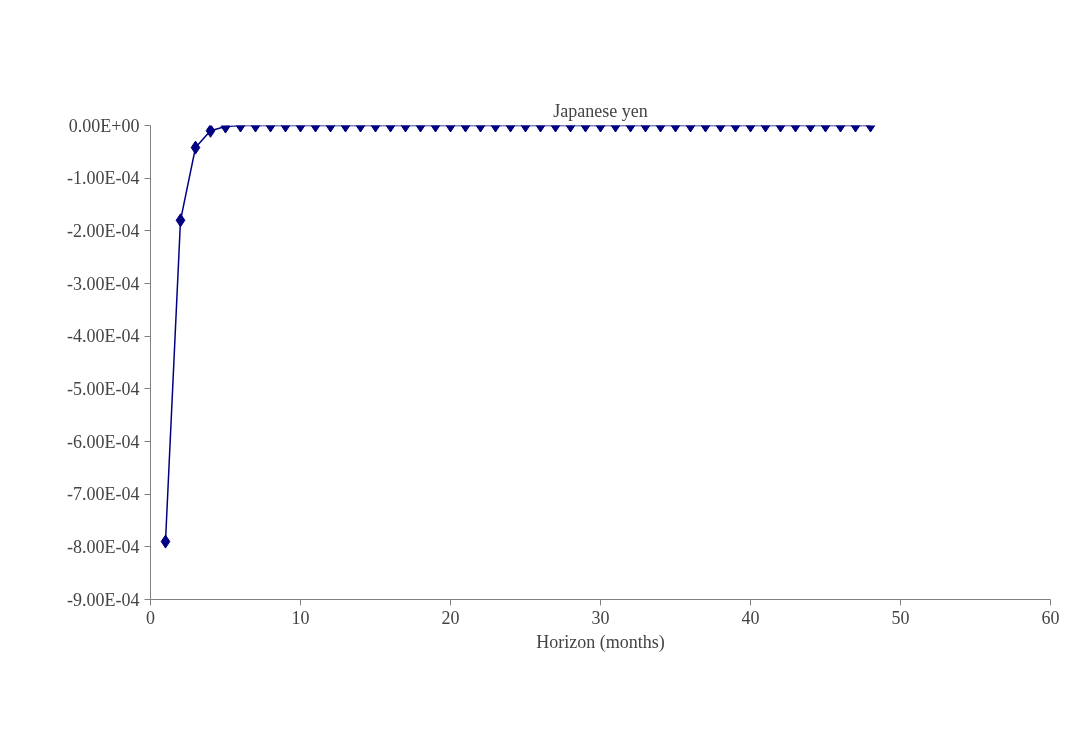 The image size is (1080, 729). Describe the element at coordinates (103, 230) in the screenshot. I see `y-tick-label: -2.00E-04` at that location.